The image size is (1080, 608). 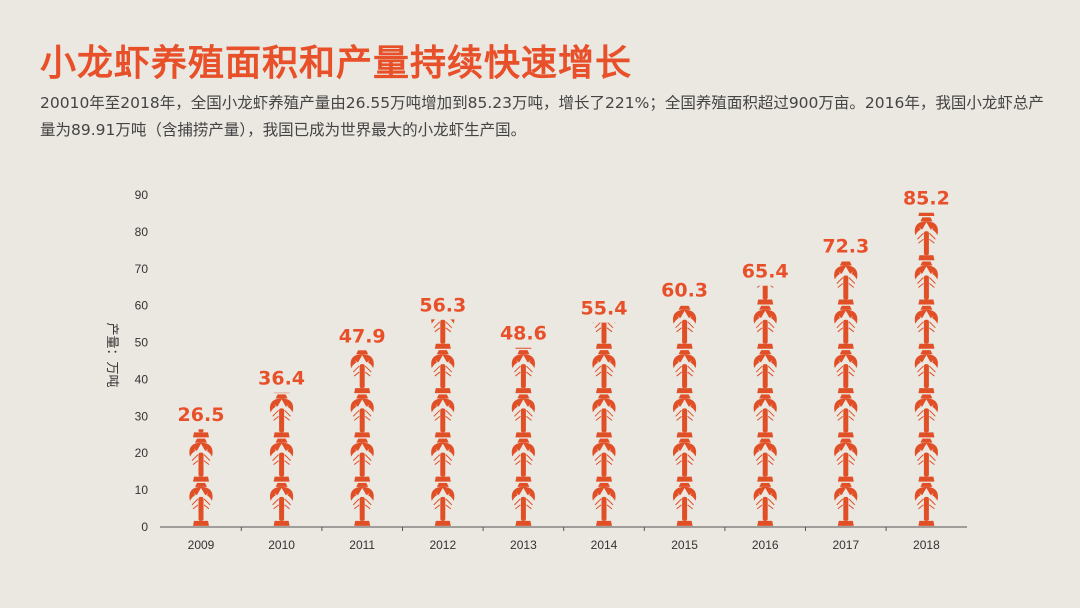 I want to click on bar-2012: 56.3 2012, so click(x=451, y=423).